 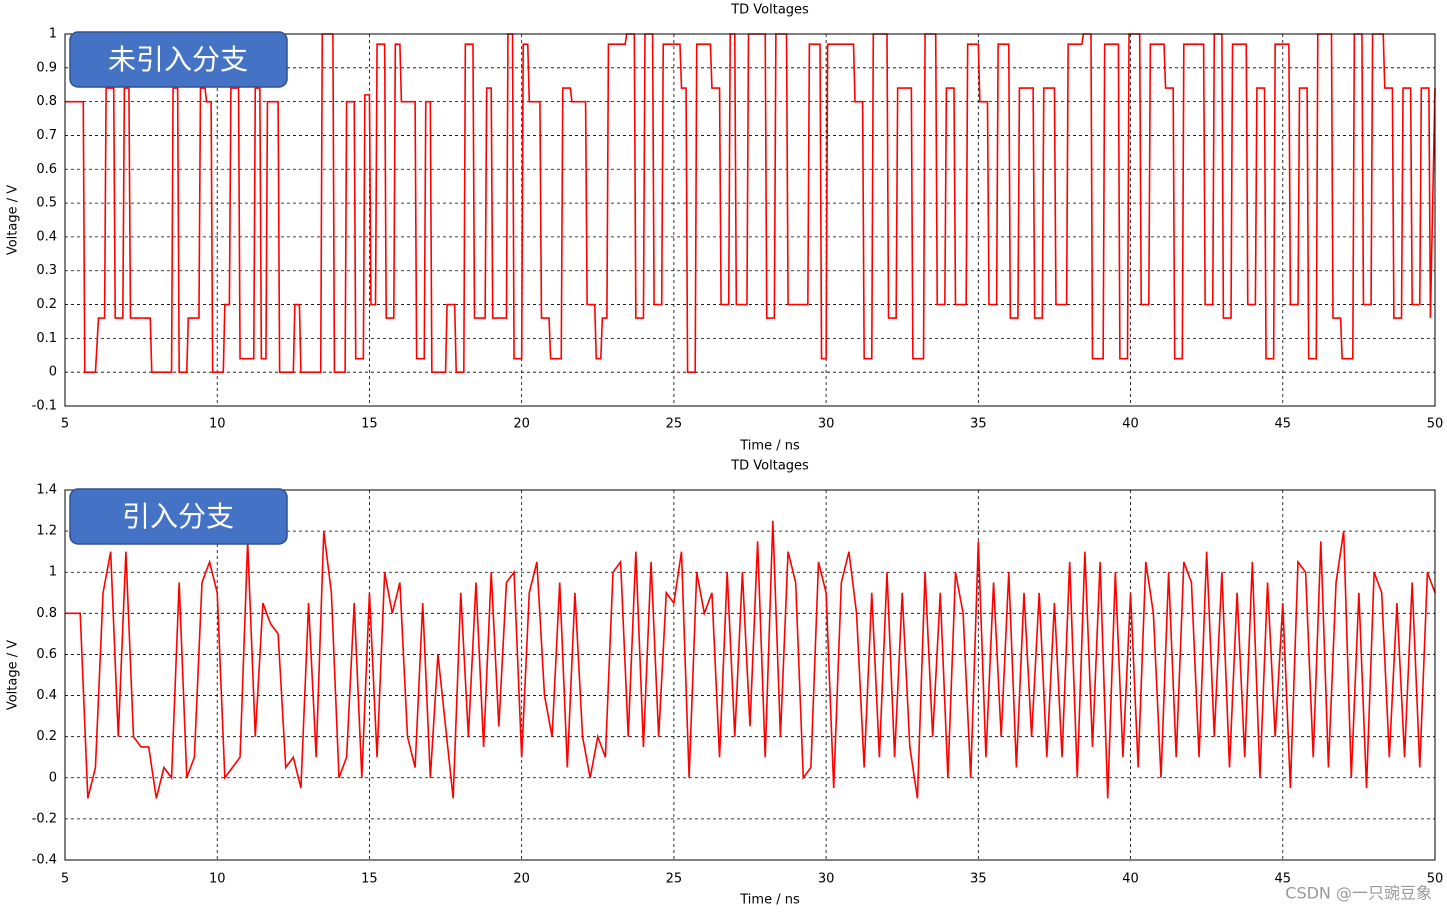 I want to click on annotation: 未引入分支, so click(x=178, y=59).